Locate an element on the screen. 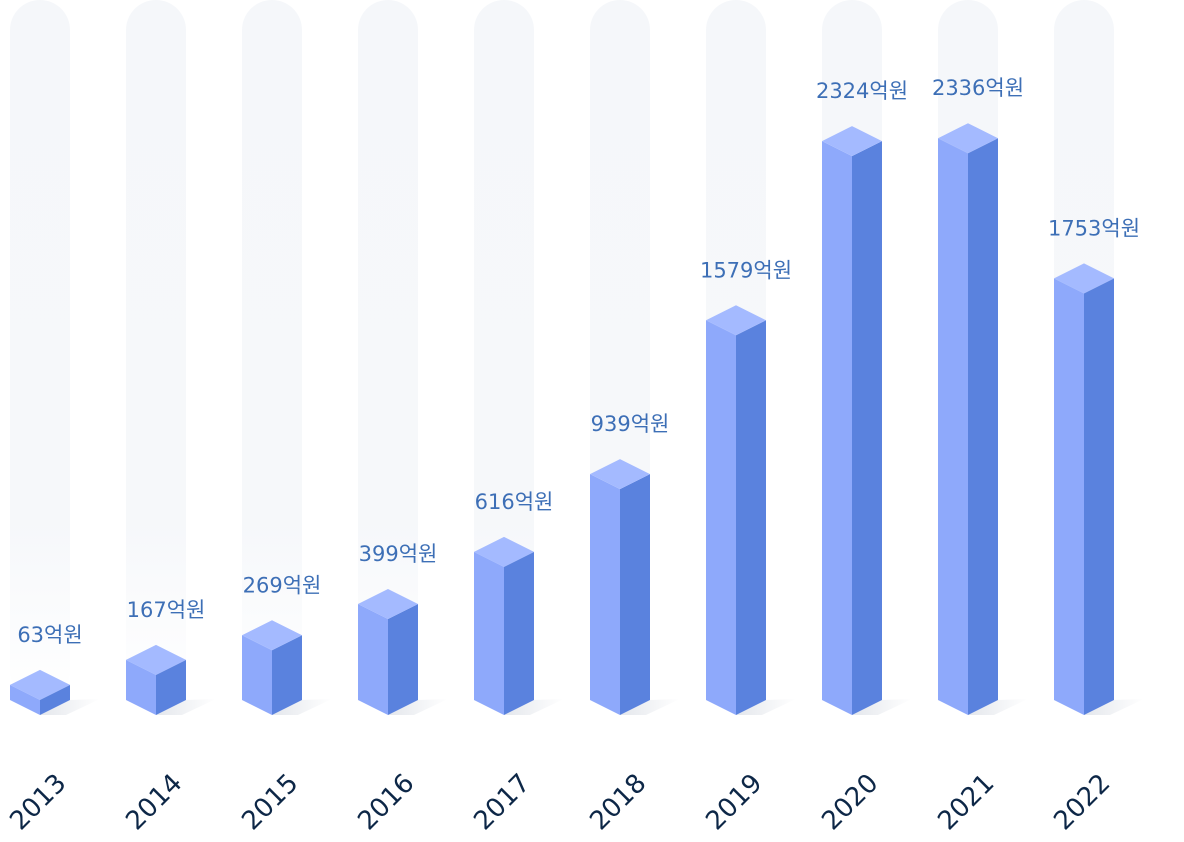  category-label: 2015 is located at coordinates (270, 802).